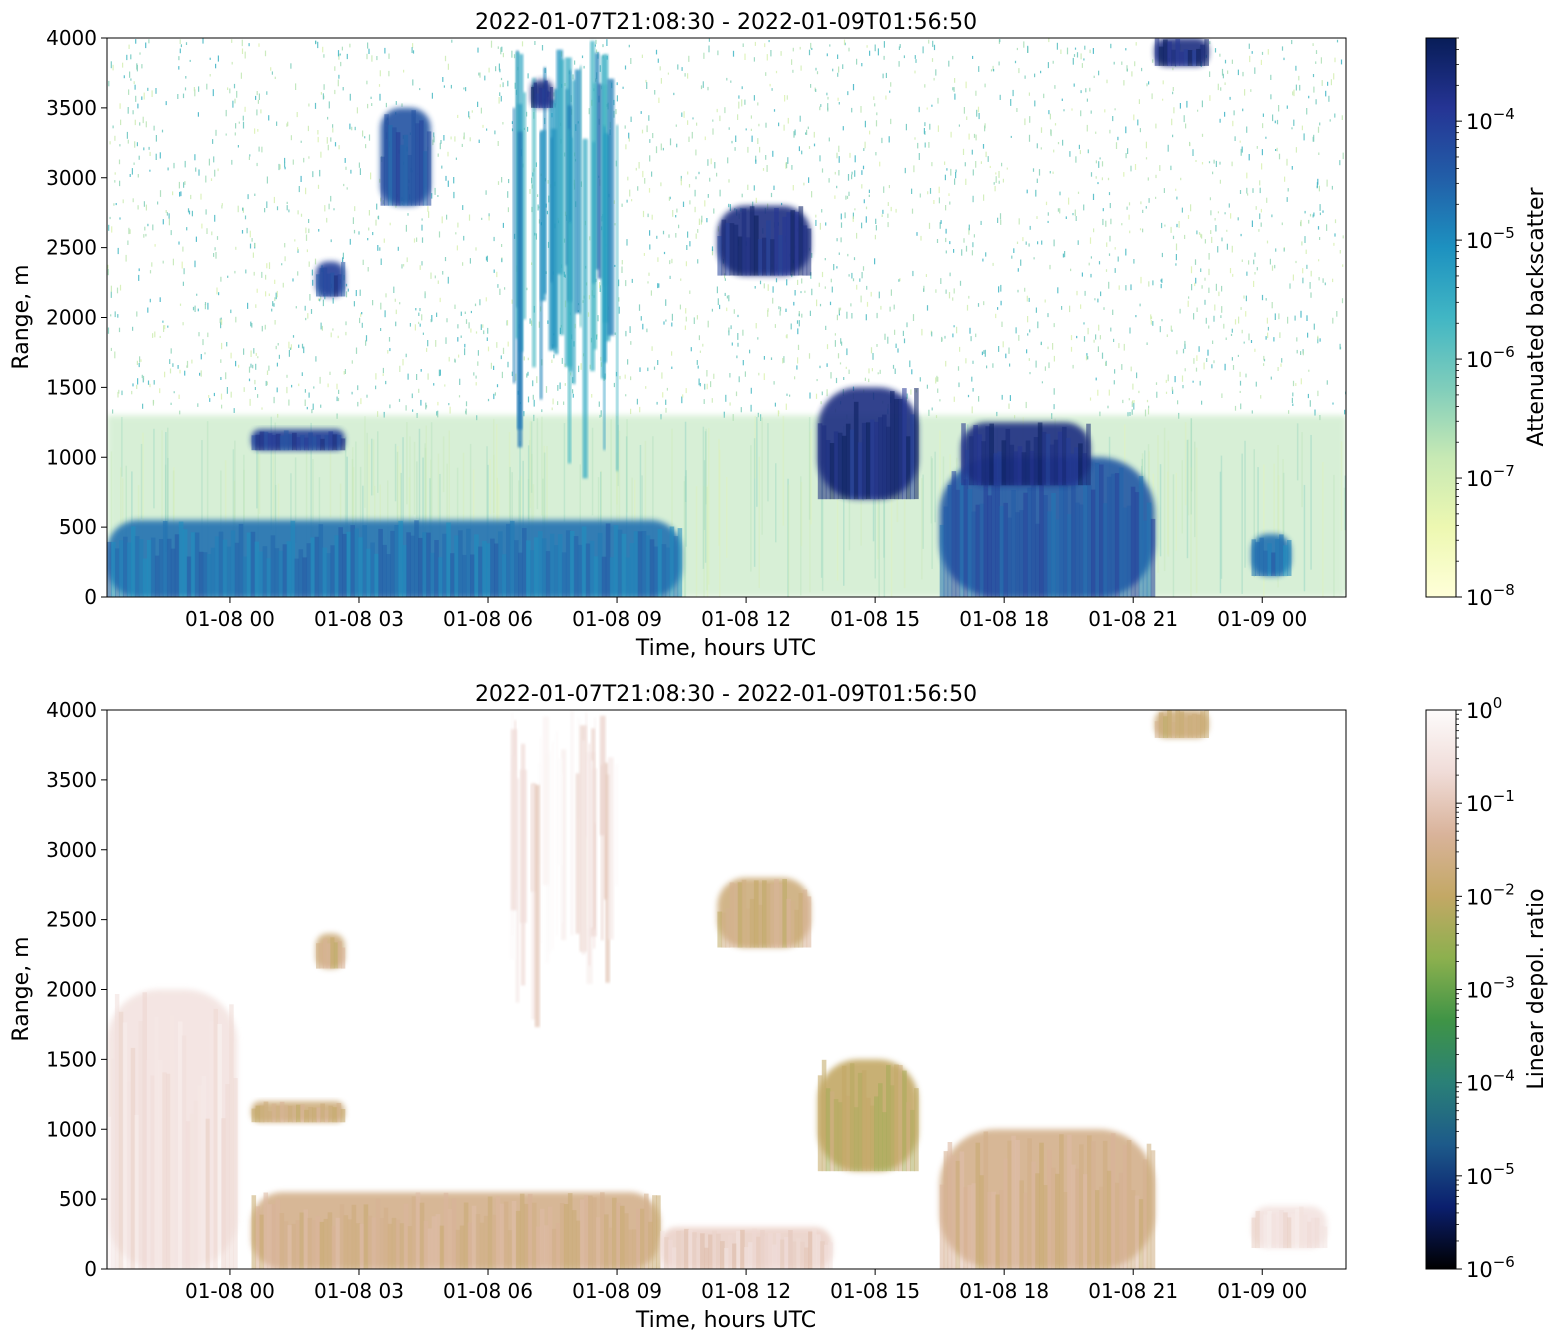 Image resolution: width=1557 pixels, height=1341 pixels. I want to click on colorbar-tick-label: 10⁻¹, so click(1490, 801).